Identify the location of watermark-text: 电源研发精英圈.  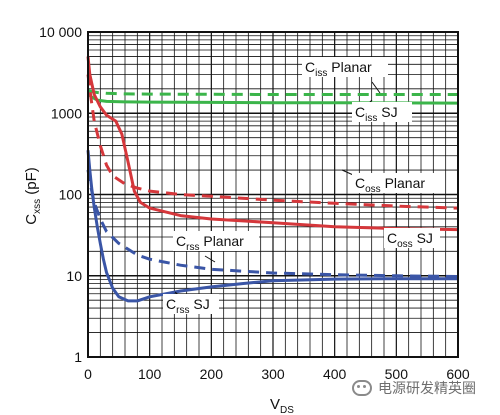
(427, 389).